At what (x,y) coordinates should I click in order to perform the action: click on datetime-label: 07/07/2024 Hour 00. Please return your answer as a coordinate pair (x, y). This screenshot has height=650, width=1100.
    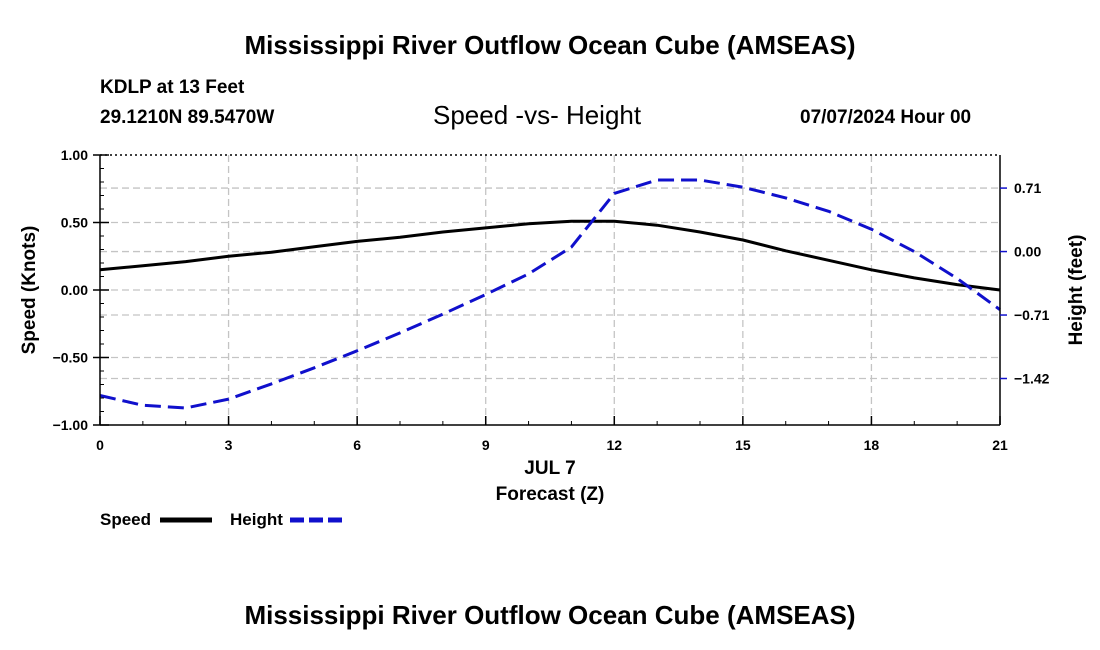
    Looking at the image, I should click on (886, 117).